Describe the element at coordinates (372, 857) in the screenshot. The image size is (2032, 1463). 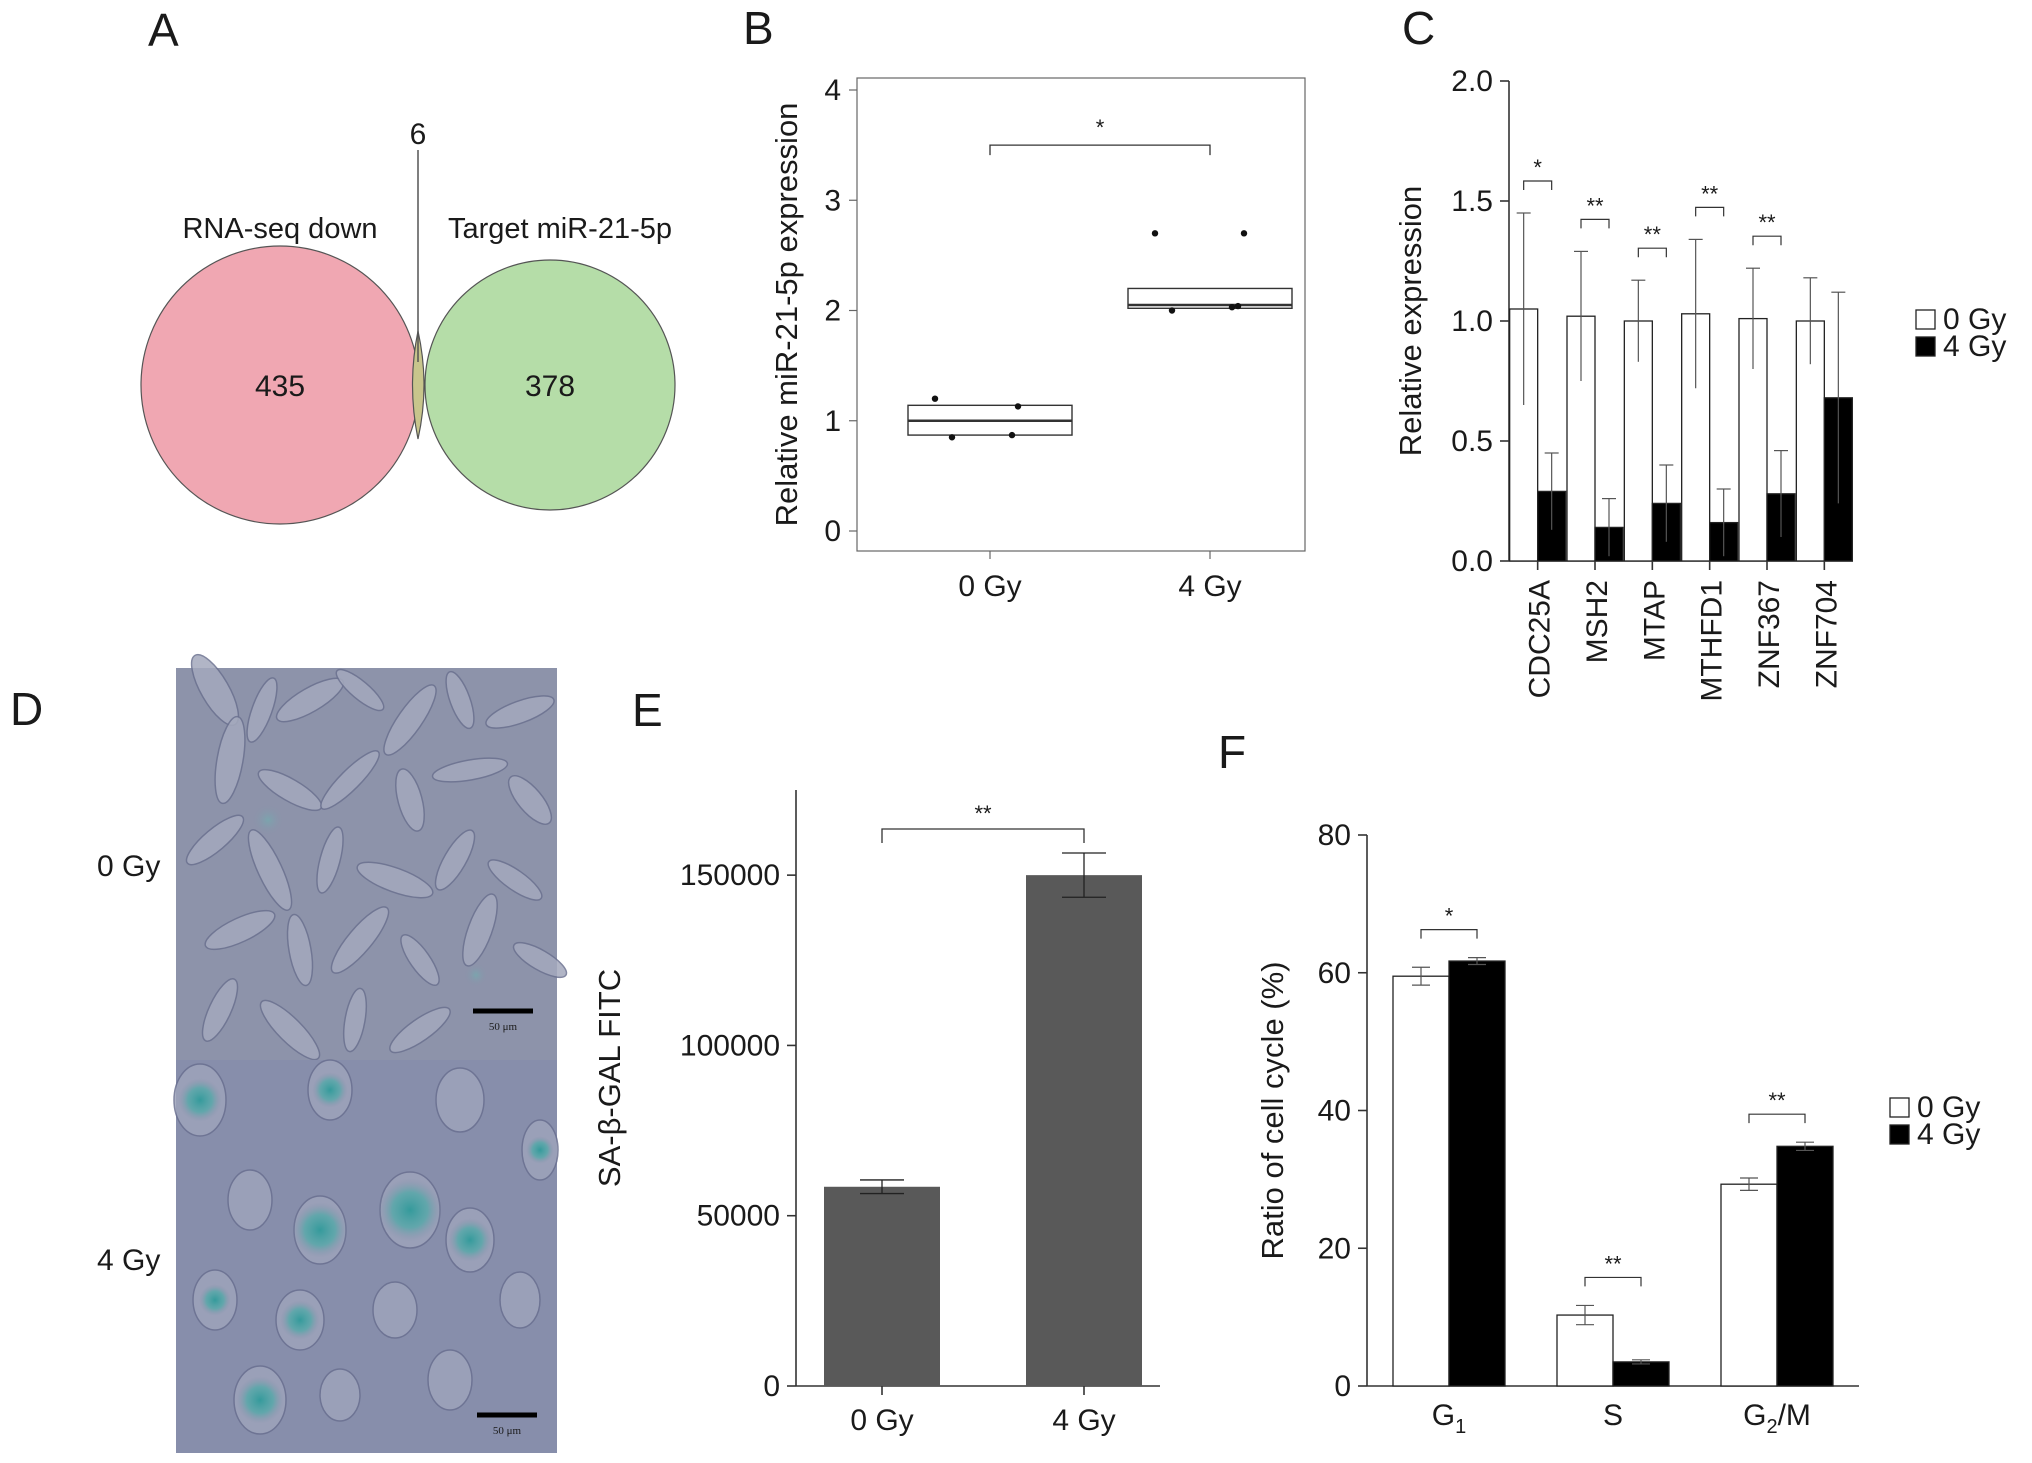
I see `micrograph-0gy: 50 μm` at that location.